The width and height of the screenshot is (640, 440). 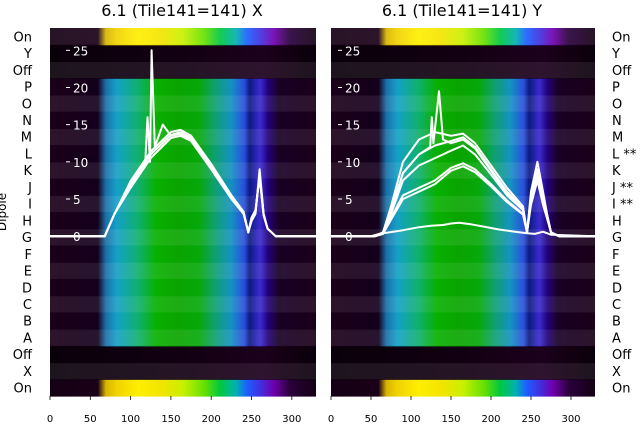 I want to click on x-tick-label: 0, so click(x=50, y=419).